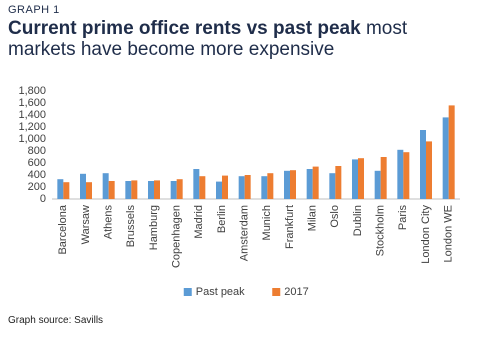  I want to click on chart-title: Current prime office rents vs past peak, so click(184, 28).